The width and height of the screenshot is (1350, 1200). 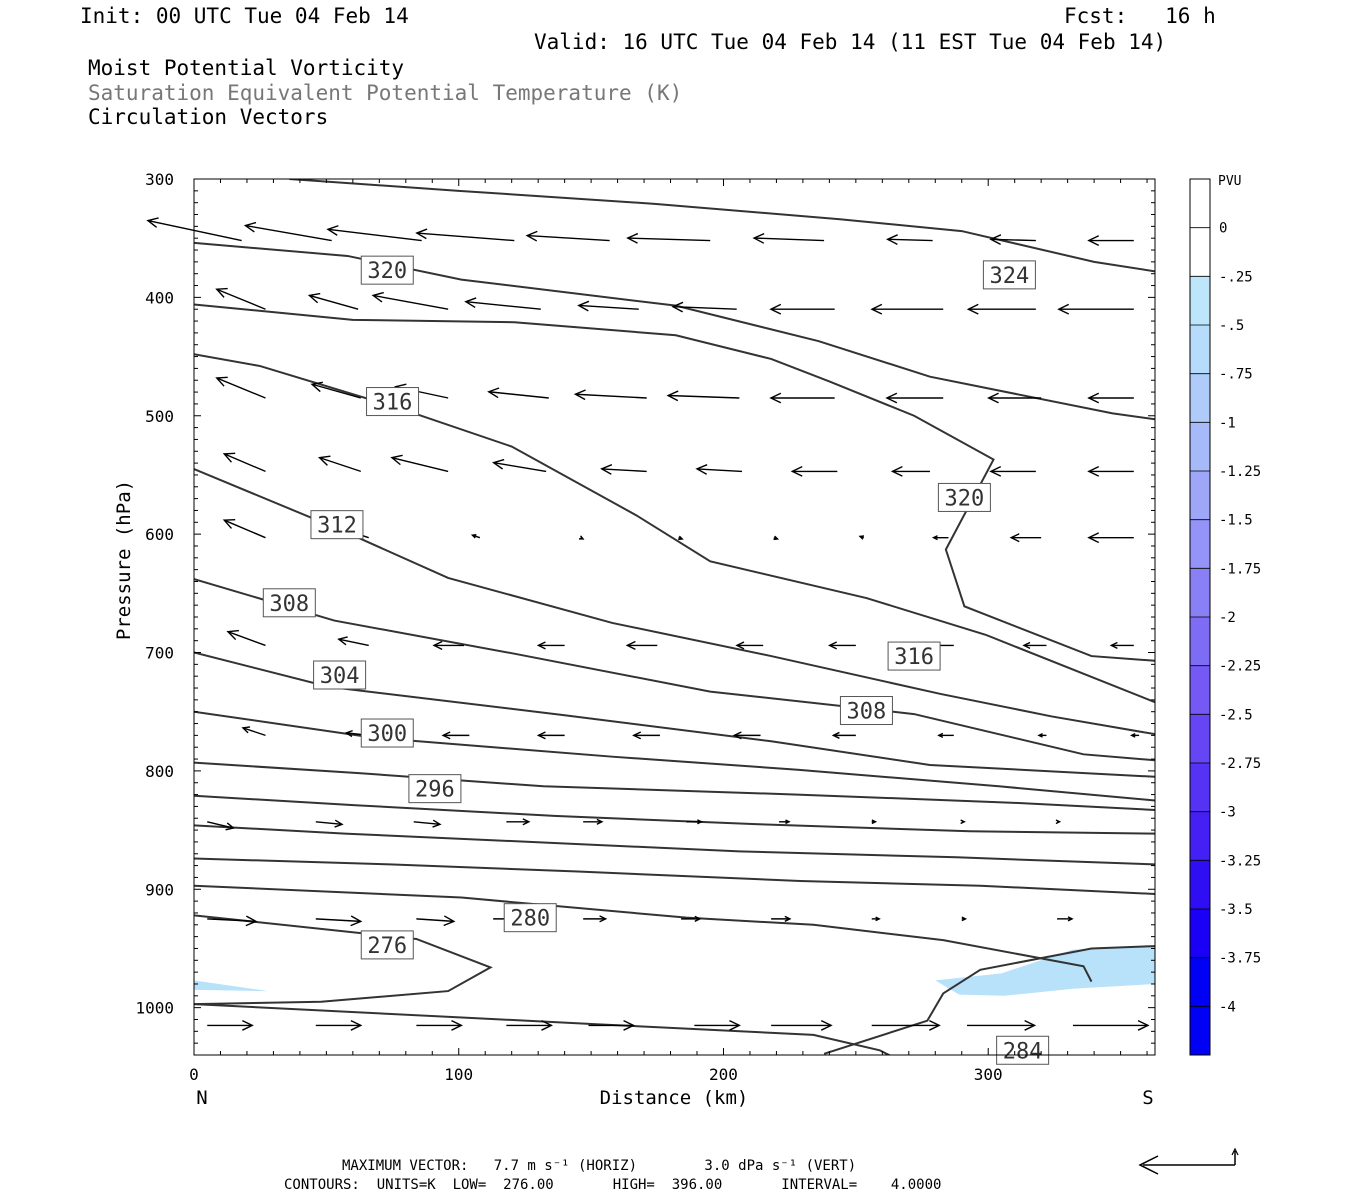 I want to click on colorbar-label: -.75, so click(x=1236, y=375).